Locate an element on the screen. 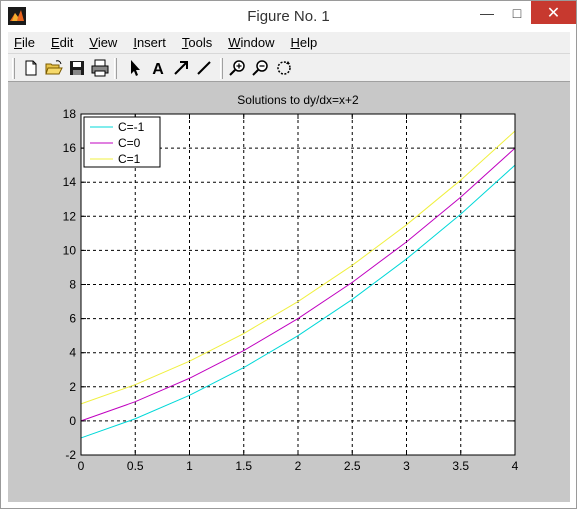 The width and height of the screenshot is (577, 509). legend-label-0: C=-1 is located at coordinates (131, 127).